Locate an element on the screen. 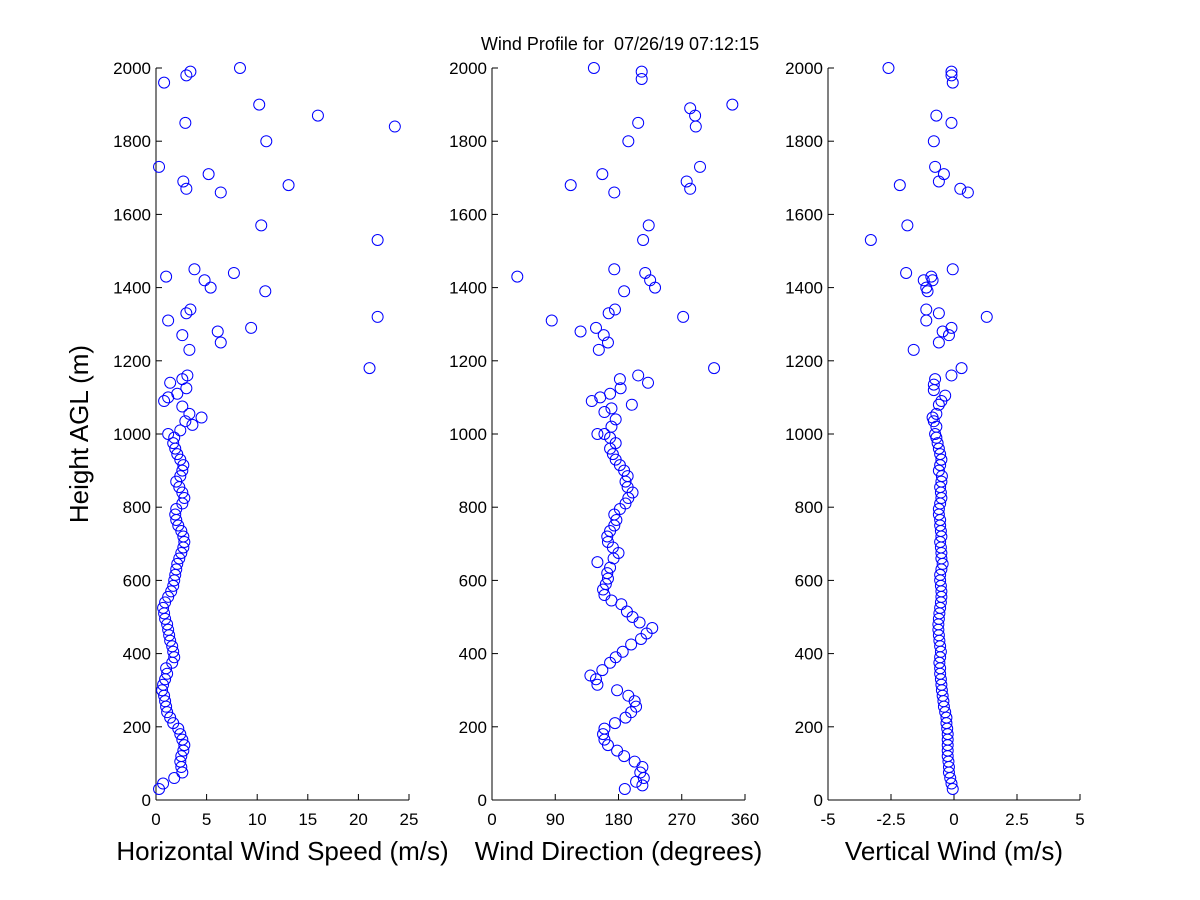  x-tick-label: 2.5 is located at coordinates (1017, 819).